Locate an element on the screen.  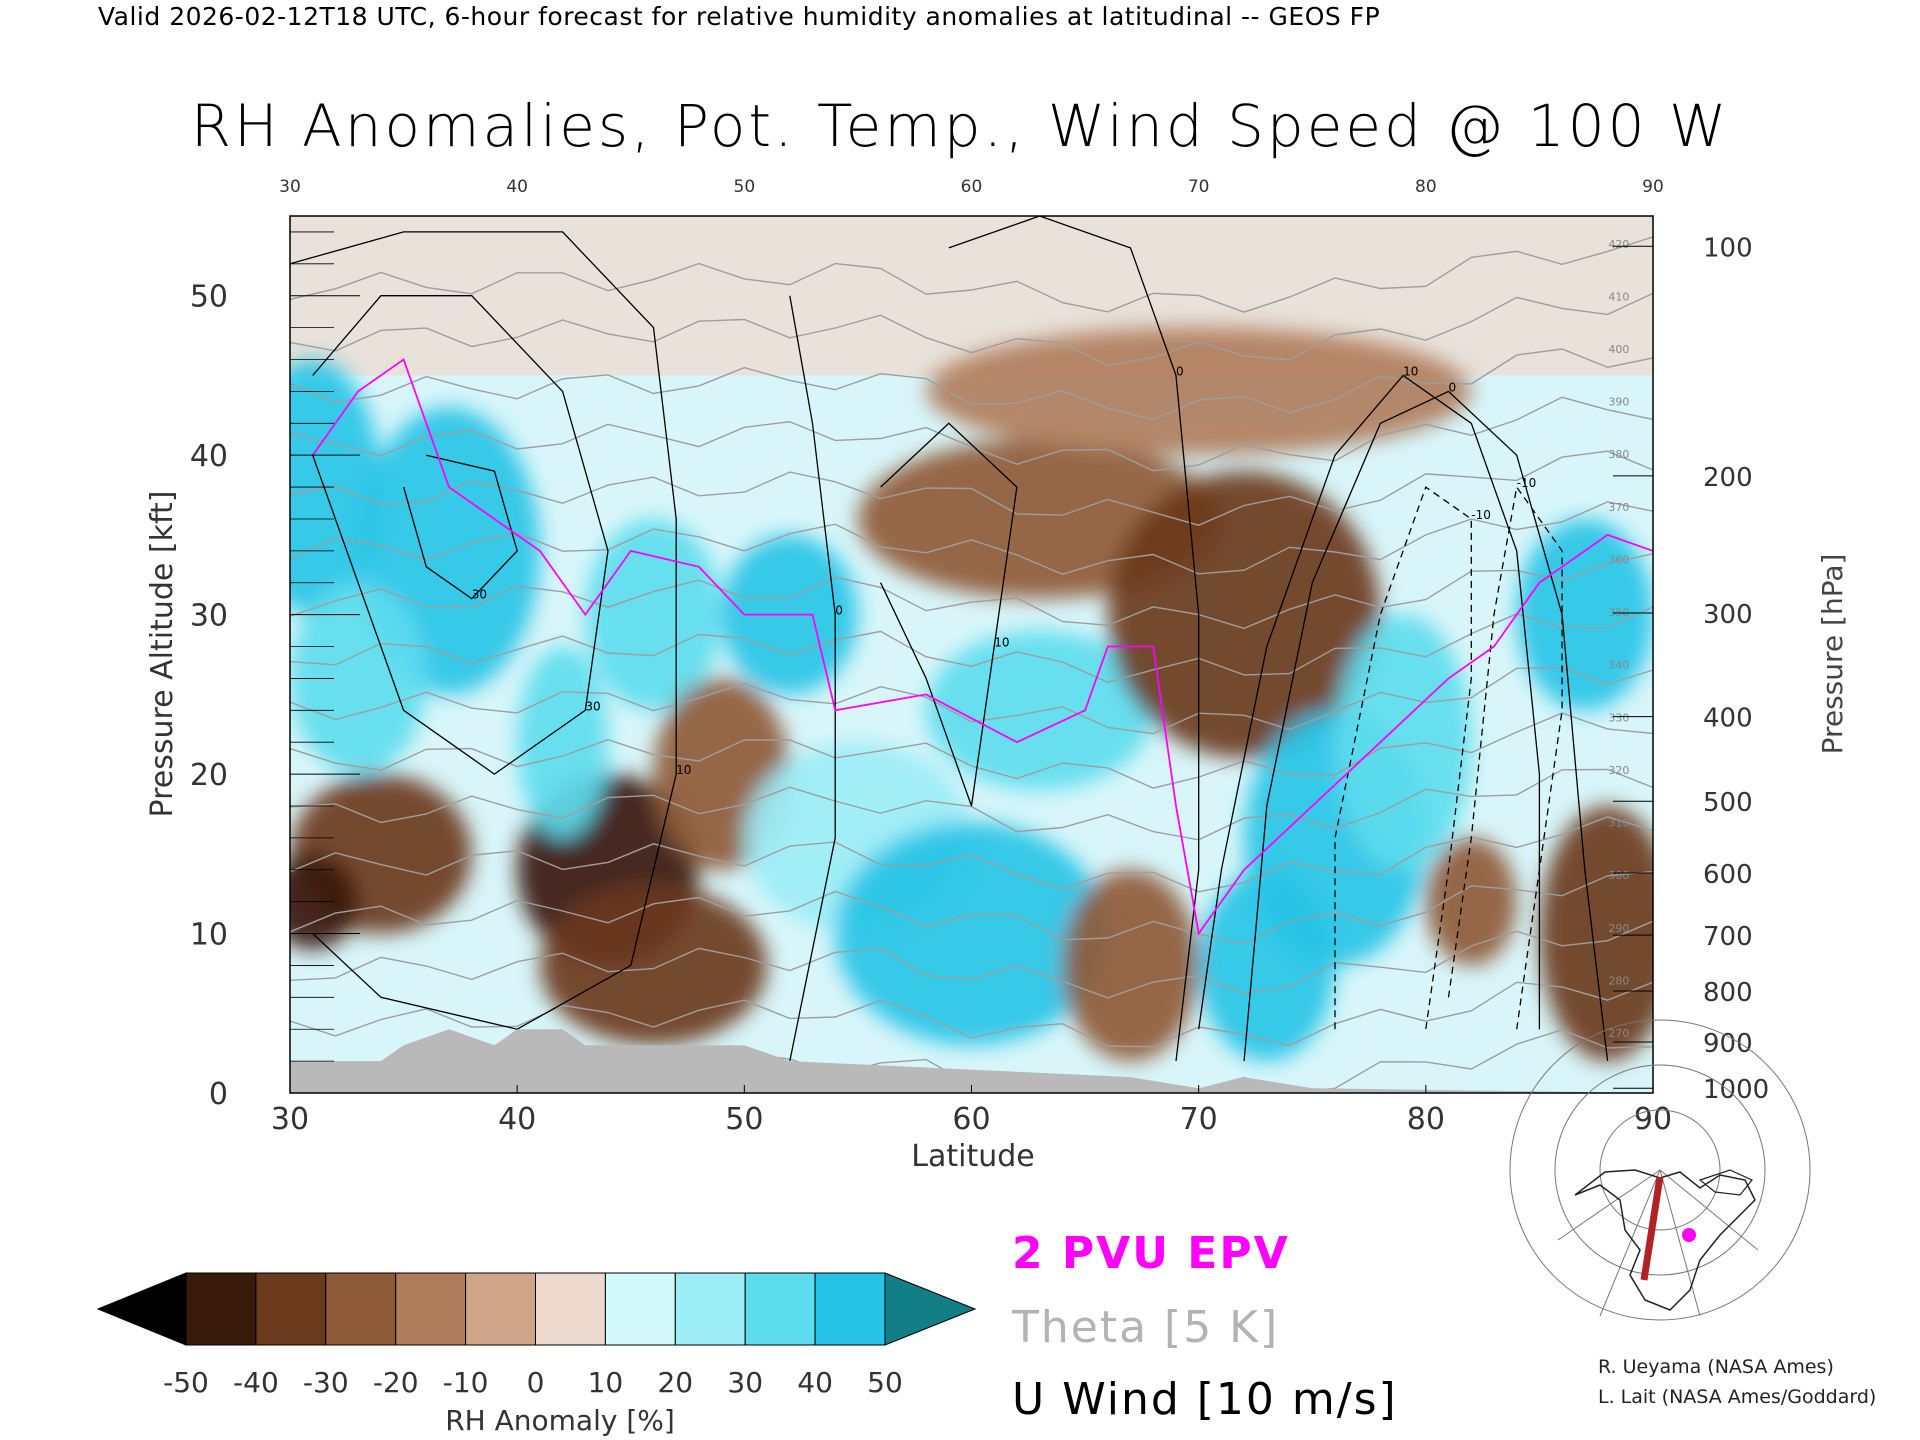
colorbar-under-arrow is located at coordinates (141, 1309).